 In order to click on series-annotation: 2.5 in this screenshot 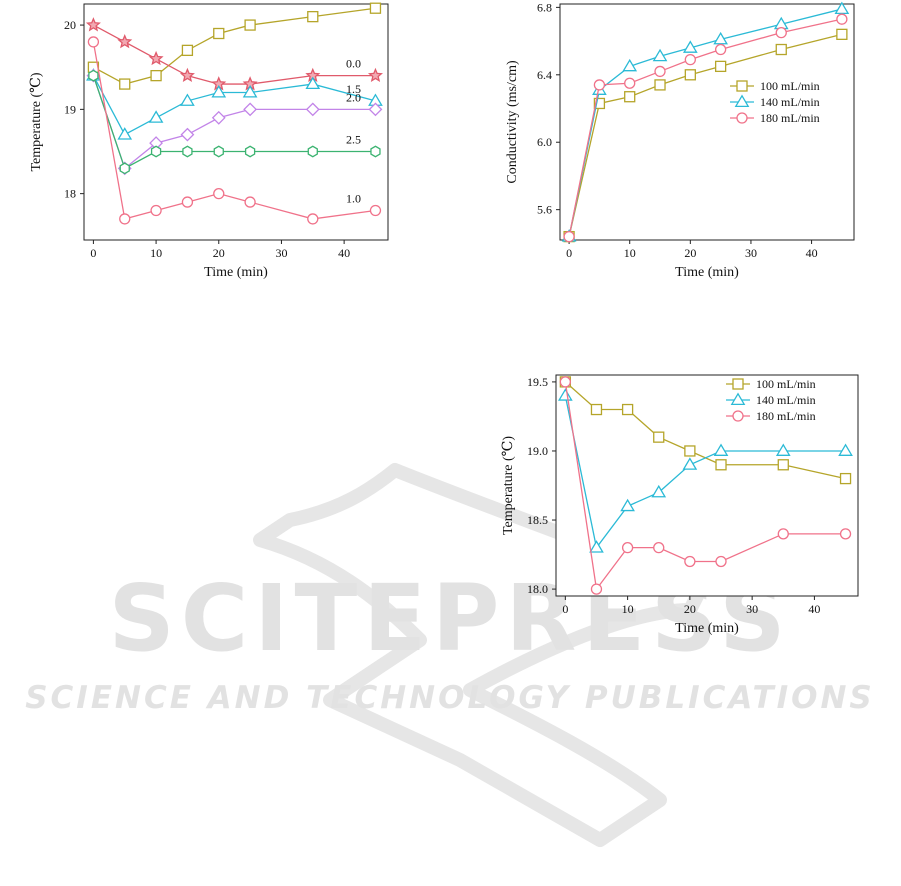, I will do `click(353, 140)`.